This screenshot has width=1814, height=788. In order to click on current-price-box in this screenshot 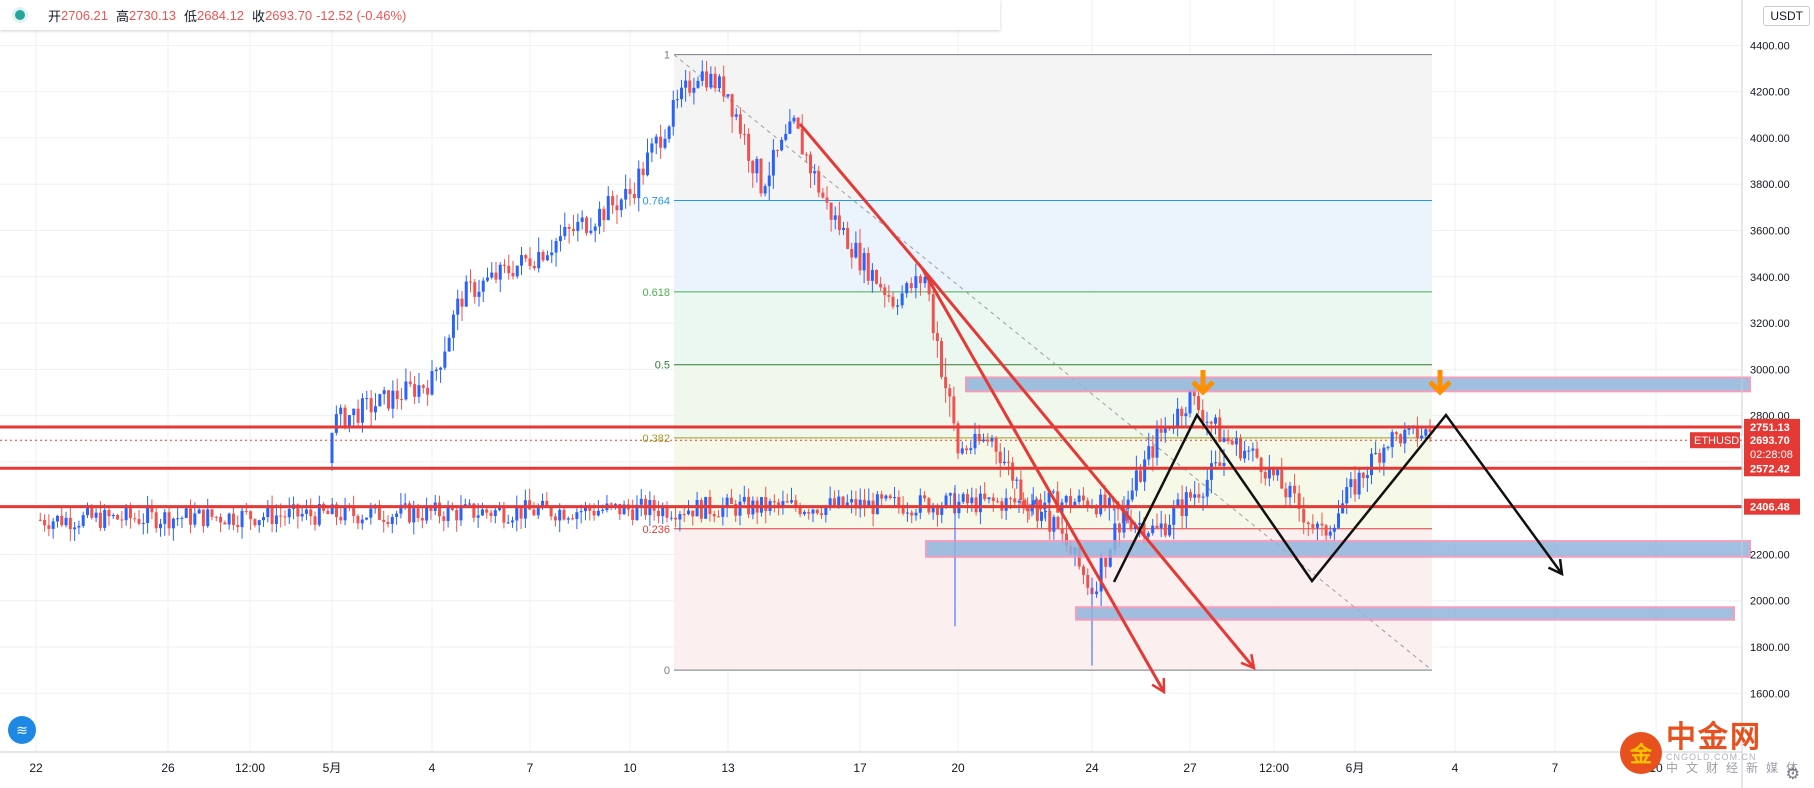, I will do `click(1772, 447)`.